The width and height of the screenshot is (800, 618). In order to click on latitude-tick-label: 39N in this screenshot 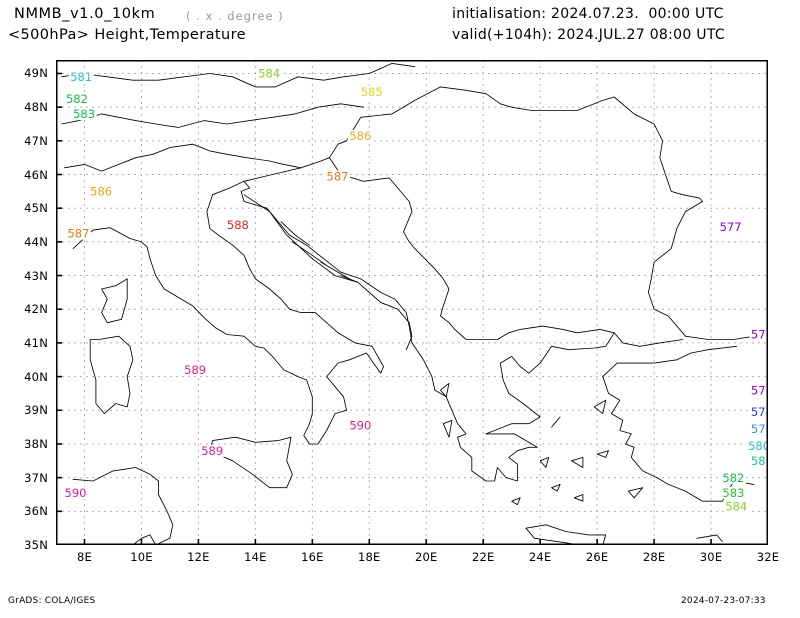, I will do `click(36, 410)`.